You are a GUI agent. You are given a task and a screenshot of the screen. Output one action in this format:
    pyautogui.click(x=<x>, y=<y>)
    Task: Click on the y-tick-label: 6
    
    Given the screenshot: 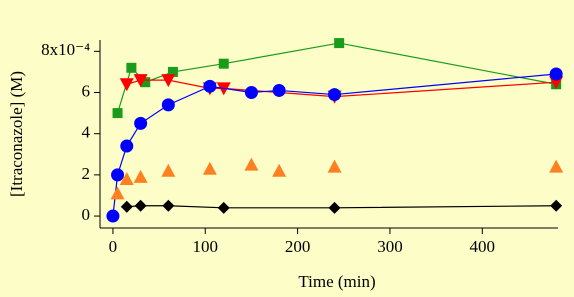 What is the action you would take?
    pyautogui.click(x=86, y=90)
    